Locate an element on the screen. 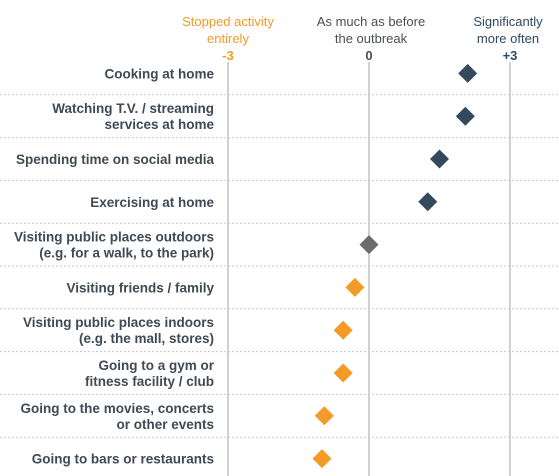  category-label-1-line1: Watching T.V. / streaming is located at coordinates (133, 108).